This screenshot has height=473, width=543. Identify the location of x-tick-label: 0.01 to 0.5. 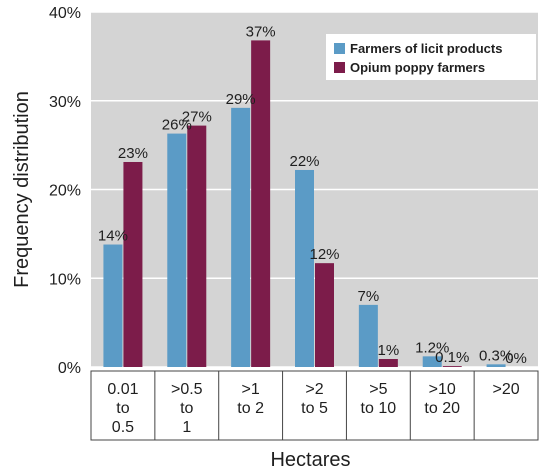
(122, 408).